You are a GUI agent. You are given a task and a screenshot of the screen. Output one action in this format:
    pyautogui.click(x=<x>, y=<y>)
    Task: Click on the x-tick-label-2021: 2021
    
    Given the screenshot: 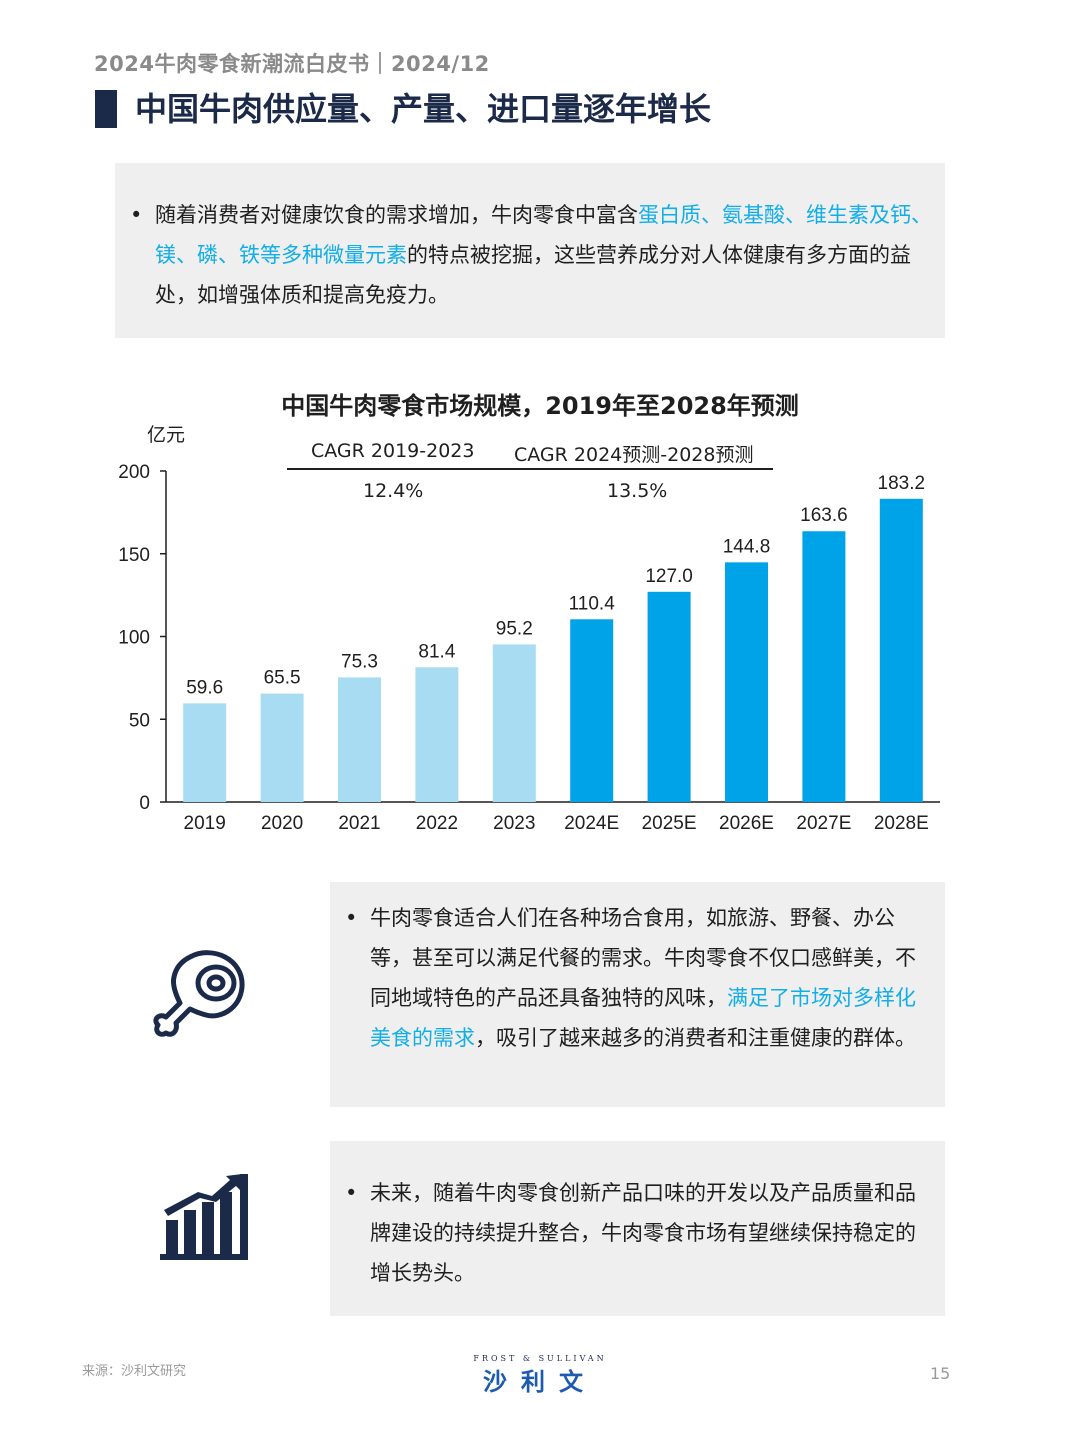 What is the action you would take?
    pyautogui.click(x=359, y=823)
    